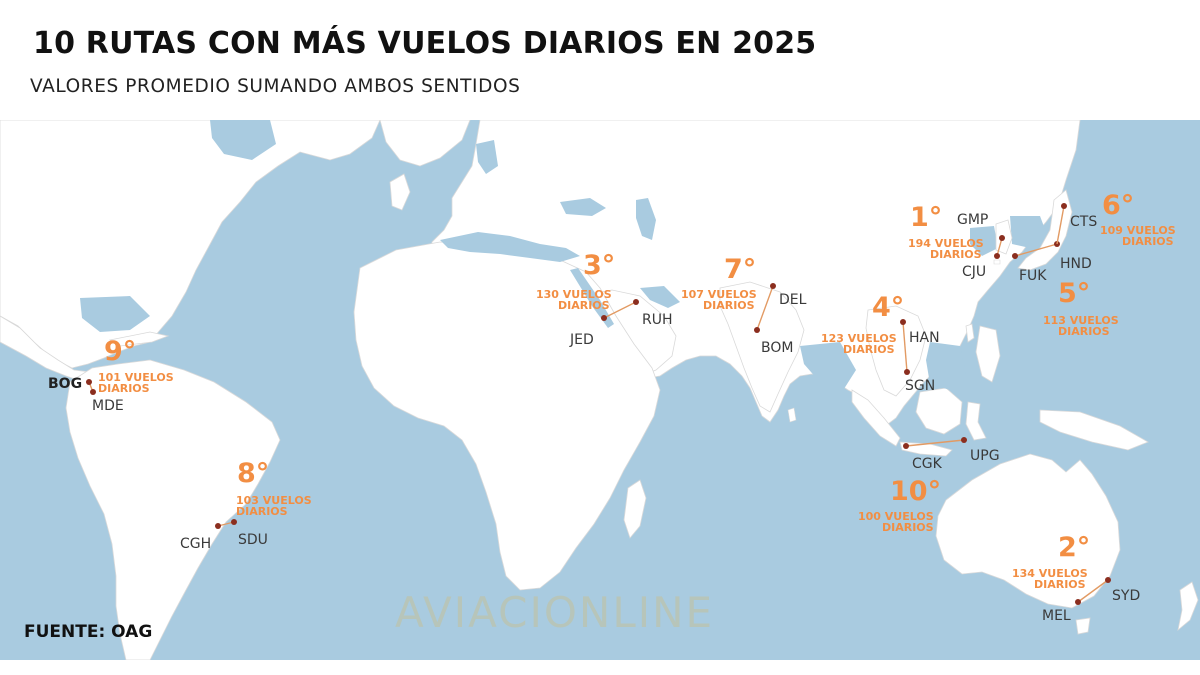 This screenshot has height=675, width=1200. Describe the element at coordinates (719, 294) in the screenshot. I see `route-flights-label: 107 VUELOS` at that location.